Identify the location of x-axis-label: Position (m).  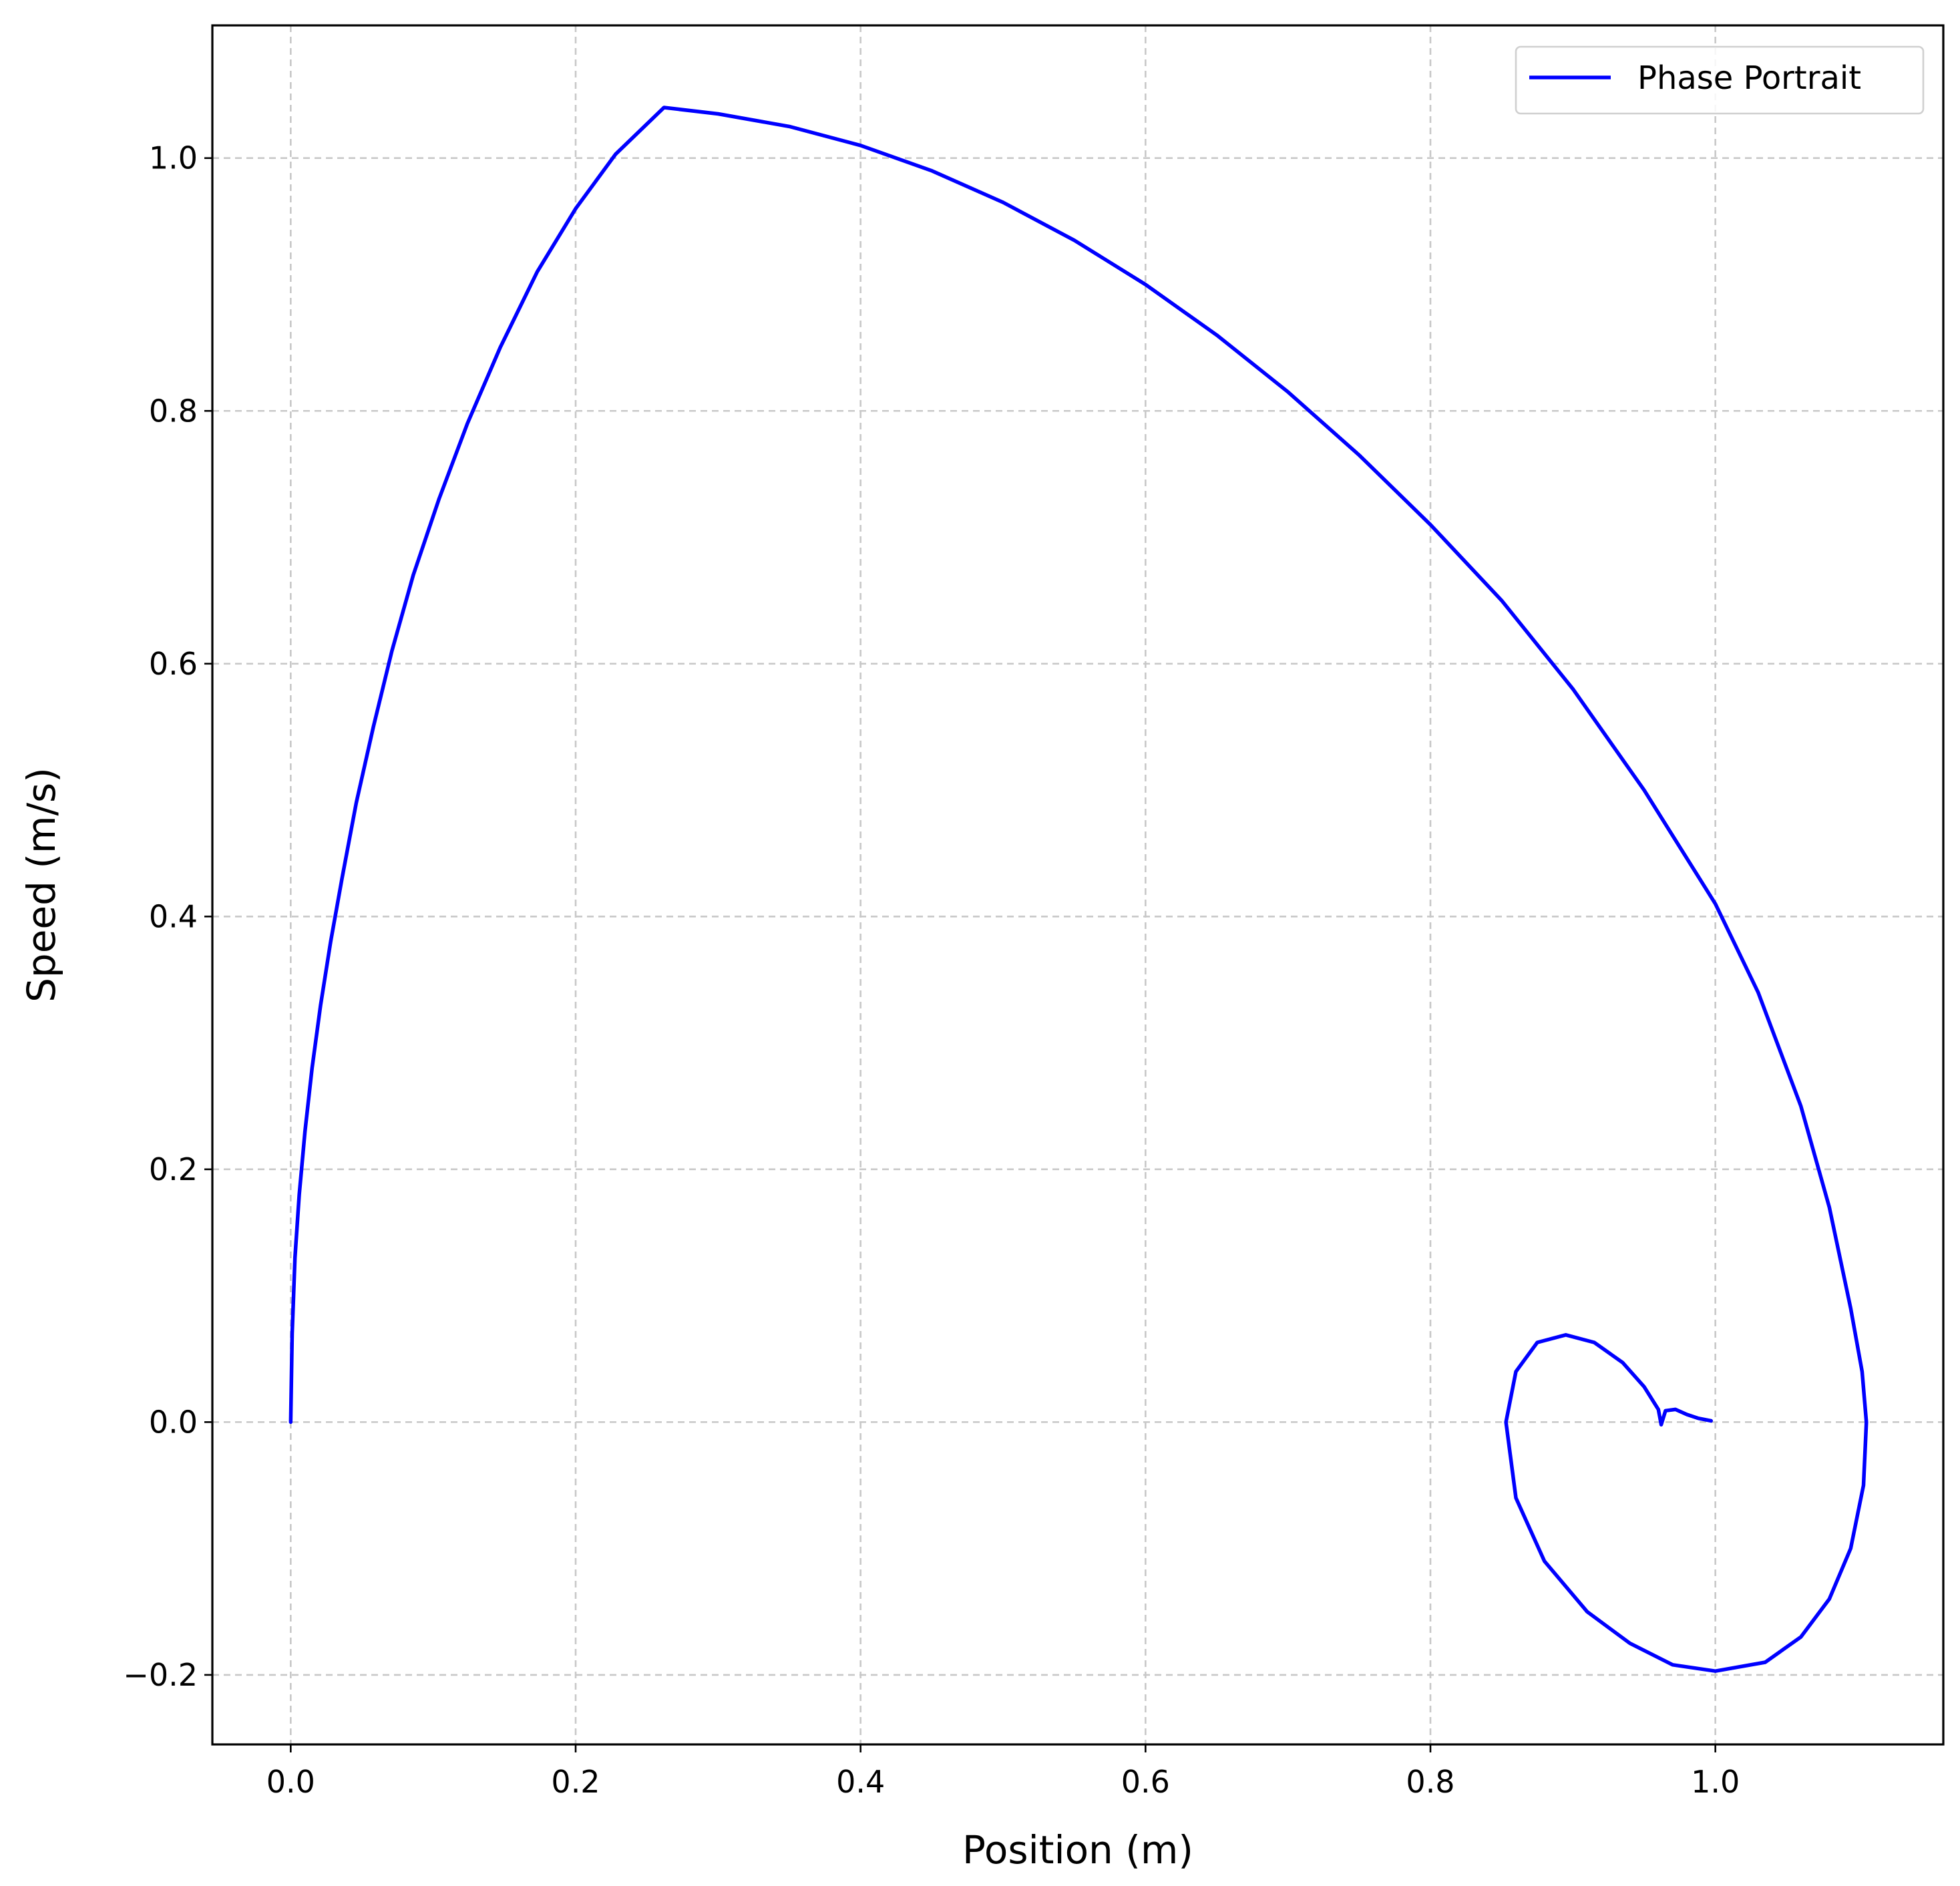
(1077, 1850).